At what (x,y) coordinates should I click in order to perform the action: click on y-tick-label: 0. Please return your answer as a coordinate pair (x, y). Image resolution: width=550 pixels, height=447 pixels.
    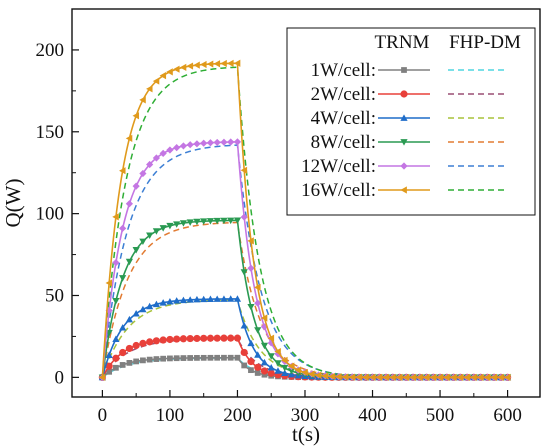
    Looking at the image, I should click on (60, 377).